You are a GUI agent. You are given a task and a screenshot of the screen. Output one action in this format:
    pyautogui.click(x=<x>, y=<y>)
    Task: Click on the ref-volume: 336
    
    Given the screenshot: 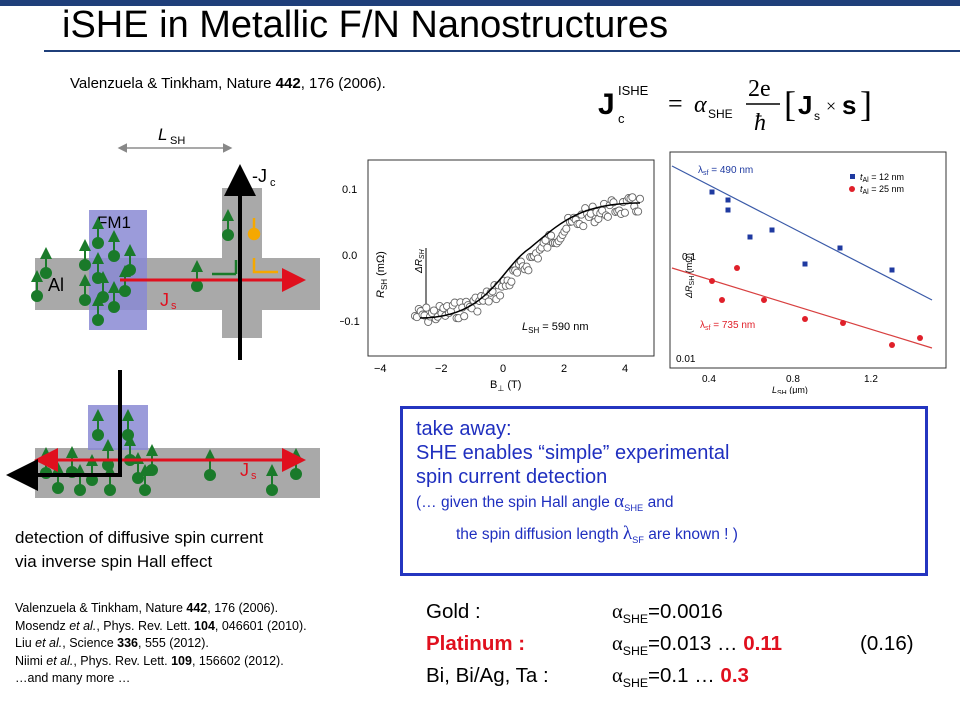 What is the action you would take?
    pyautogui.click(x=128, y=643)
    